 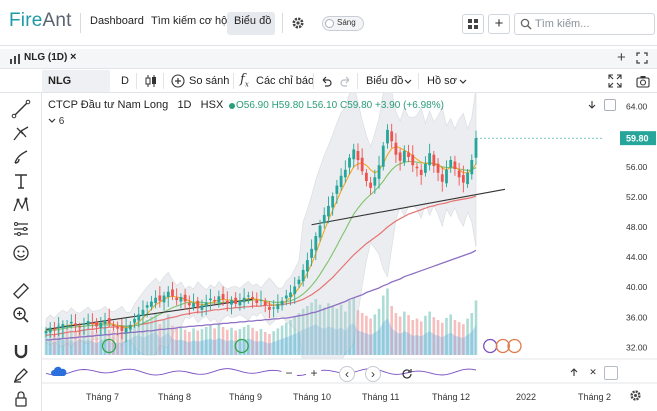 I want to click on lock-icon, so click(x=21, y=399).